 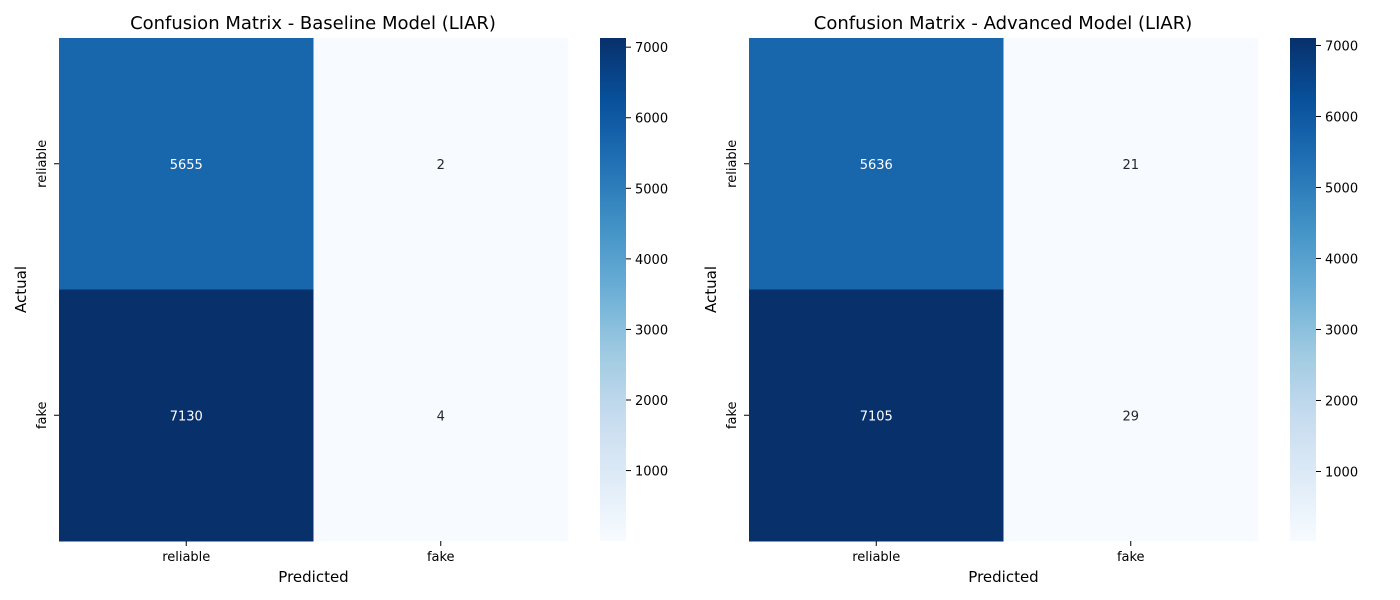 I want to click on panel2-cell-reliable-reliable, so click(x=876, y=164).